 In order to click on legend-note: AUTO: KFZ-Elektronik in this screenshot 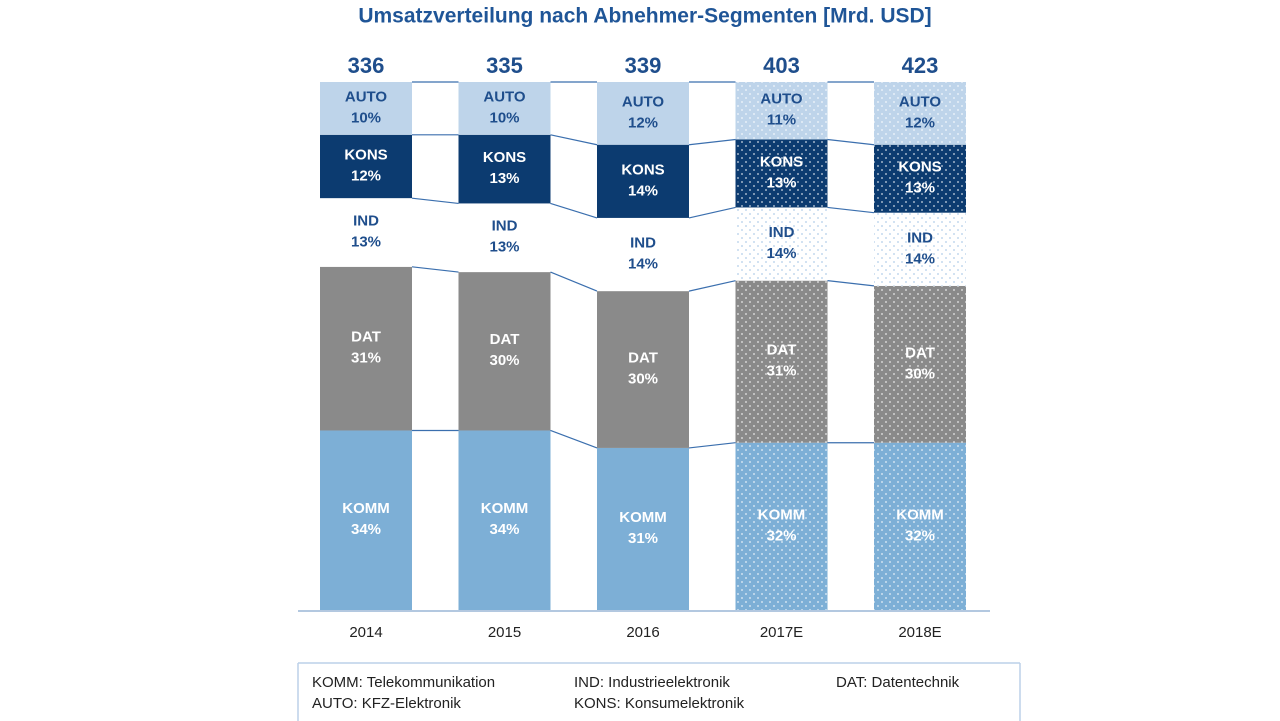, I will do `click(386, 703)`.